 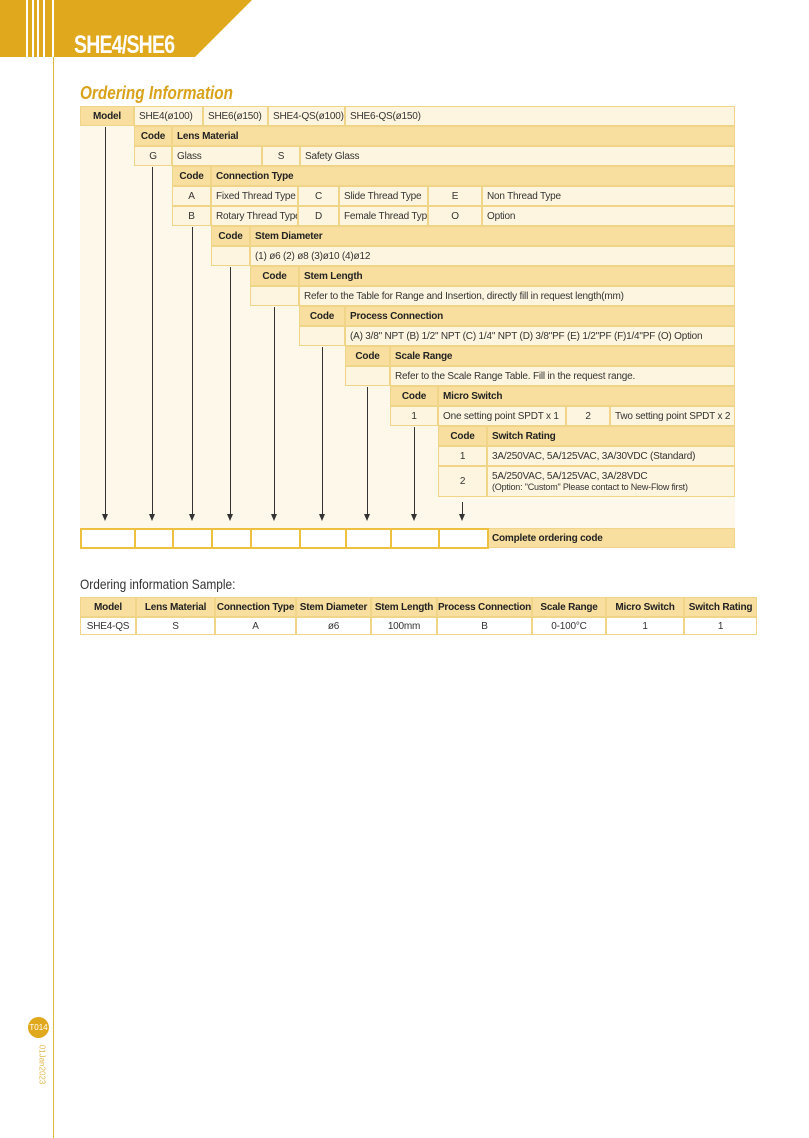 I want to click on process-header: Process Connection, so click(x=540, y=316).